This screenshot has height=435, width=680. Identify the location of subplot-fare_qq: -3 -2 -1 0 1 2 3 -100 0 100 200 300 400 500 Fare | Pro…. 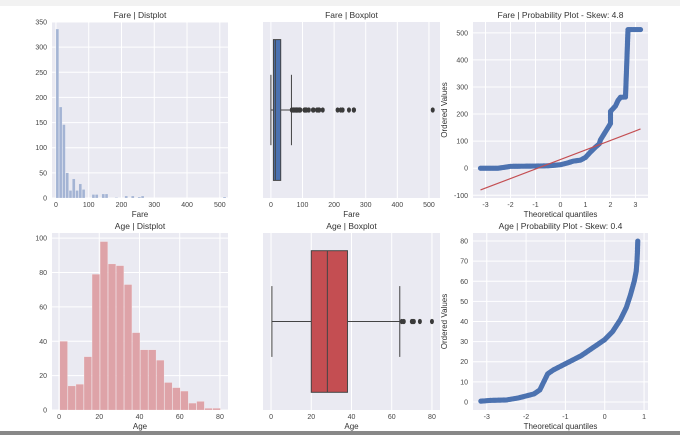
(544, 114).